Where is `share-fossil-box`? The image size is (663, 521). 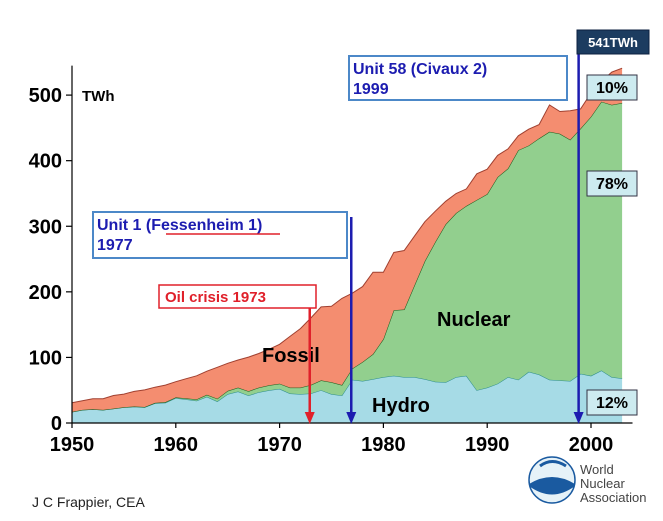 share-fossil-box is located at coordinates (612, 87).